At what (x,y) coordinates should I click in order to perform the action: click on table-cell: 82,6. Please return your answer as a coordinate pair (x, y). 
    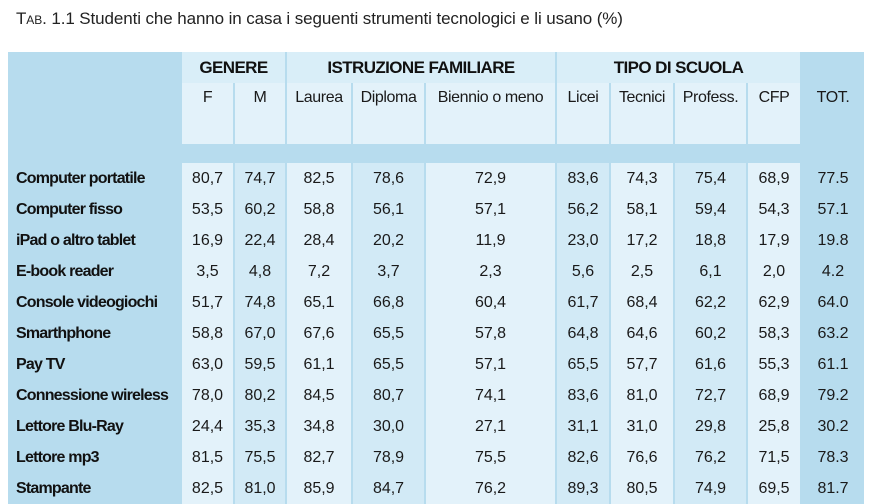
    Looking at the image, I should click on (582, 457).